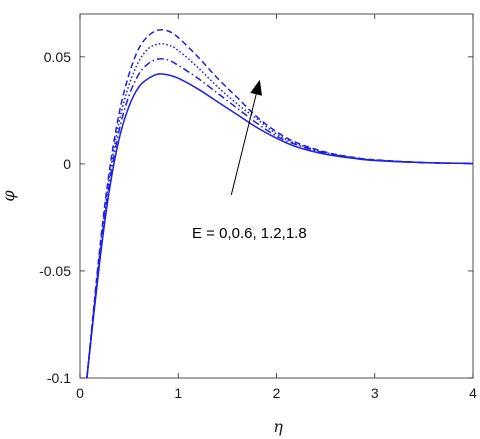 Image resolution: width=480 pixels, height=439 pixels. I want to click on x-tick-label: 3, so click(375, 393).